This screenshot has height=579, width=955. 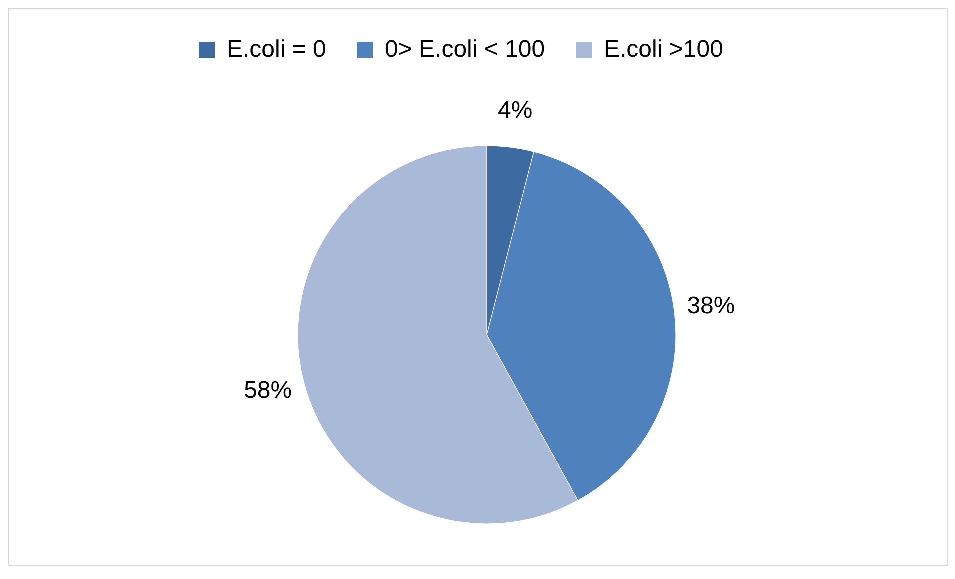 What do you see at coordinates (711, 306) in the screenshot?
I see `data-label: 38%` at bounding box center [711, 306].